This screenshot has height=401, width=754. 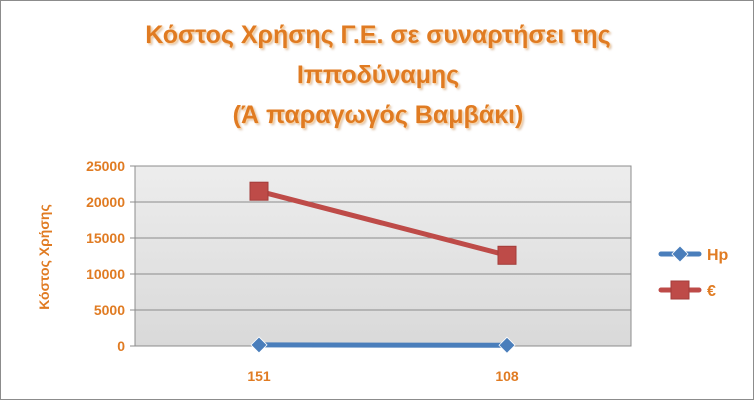 I want to click on y-axis-label: Κόστος Χρήσης, so click(x=44, y=256).